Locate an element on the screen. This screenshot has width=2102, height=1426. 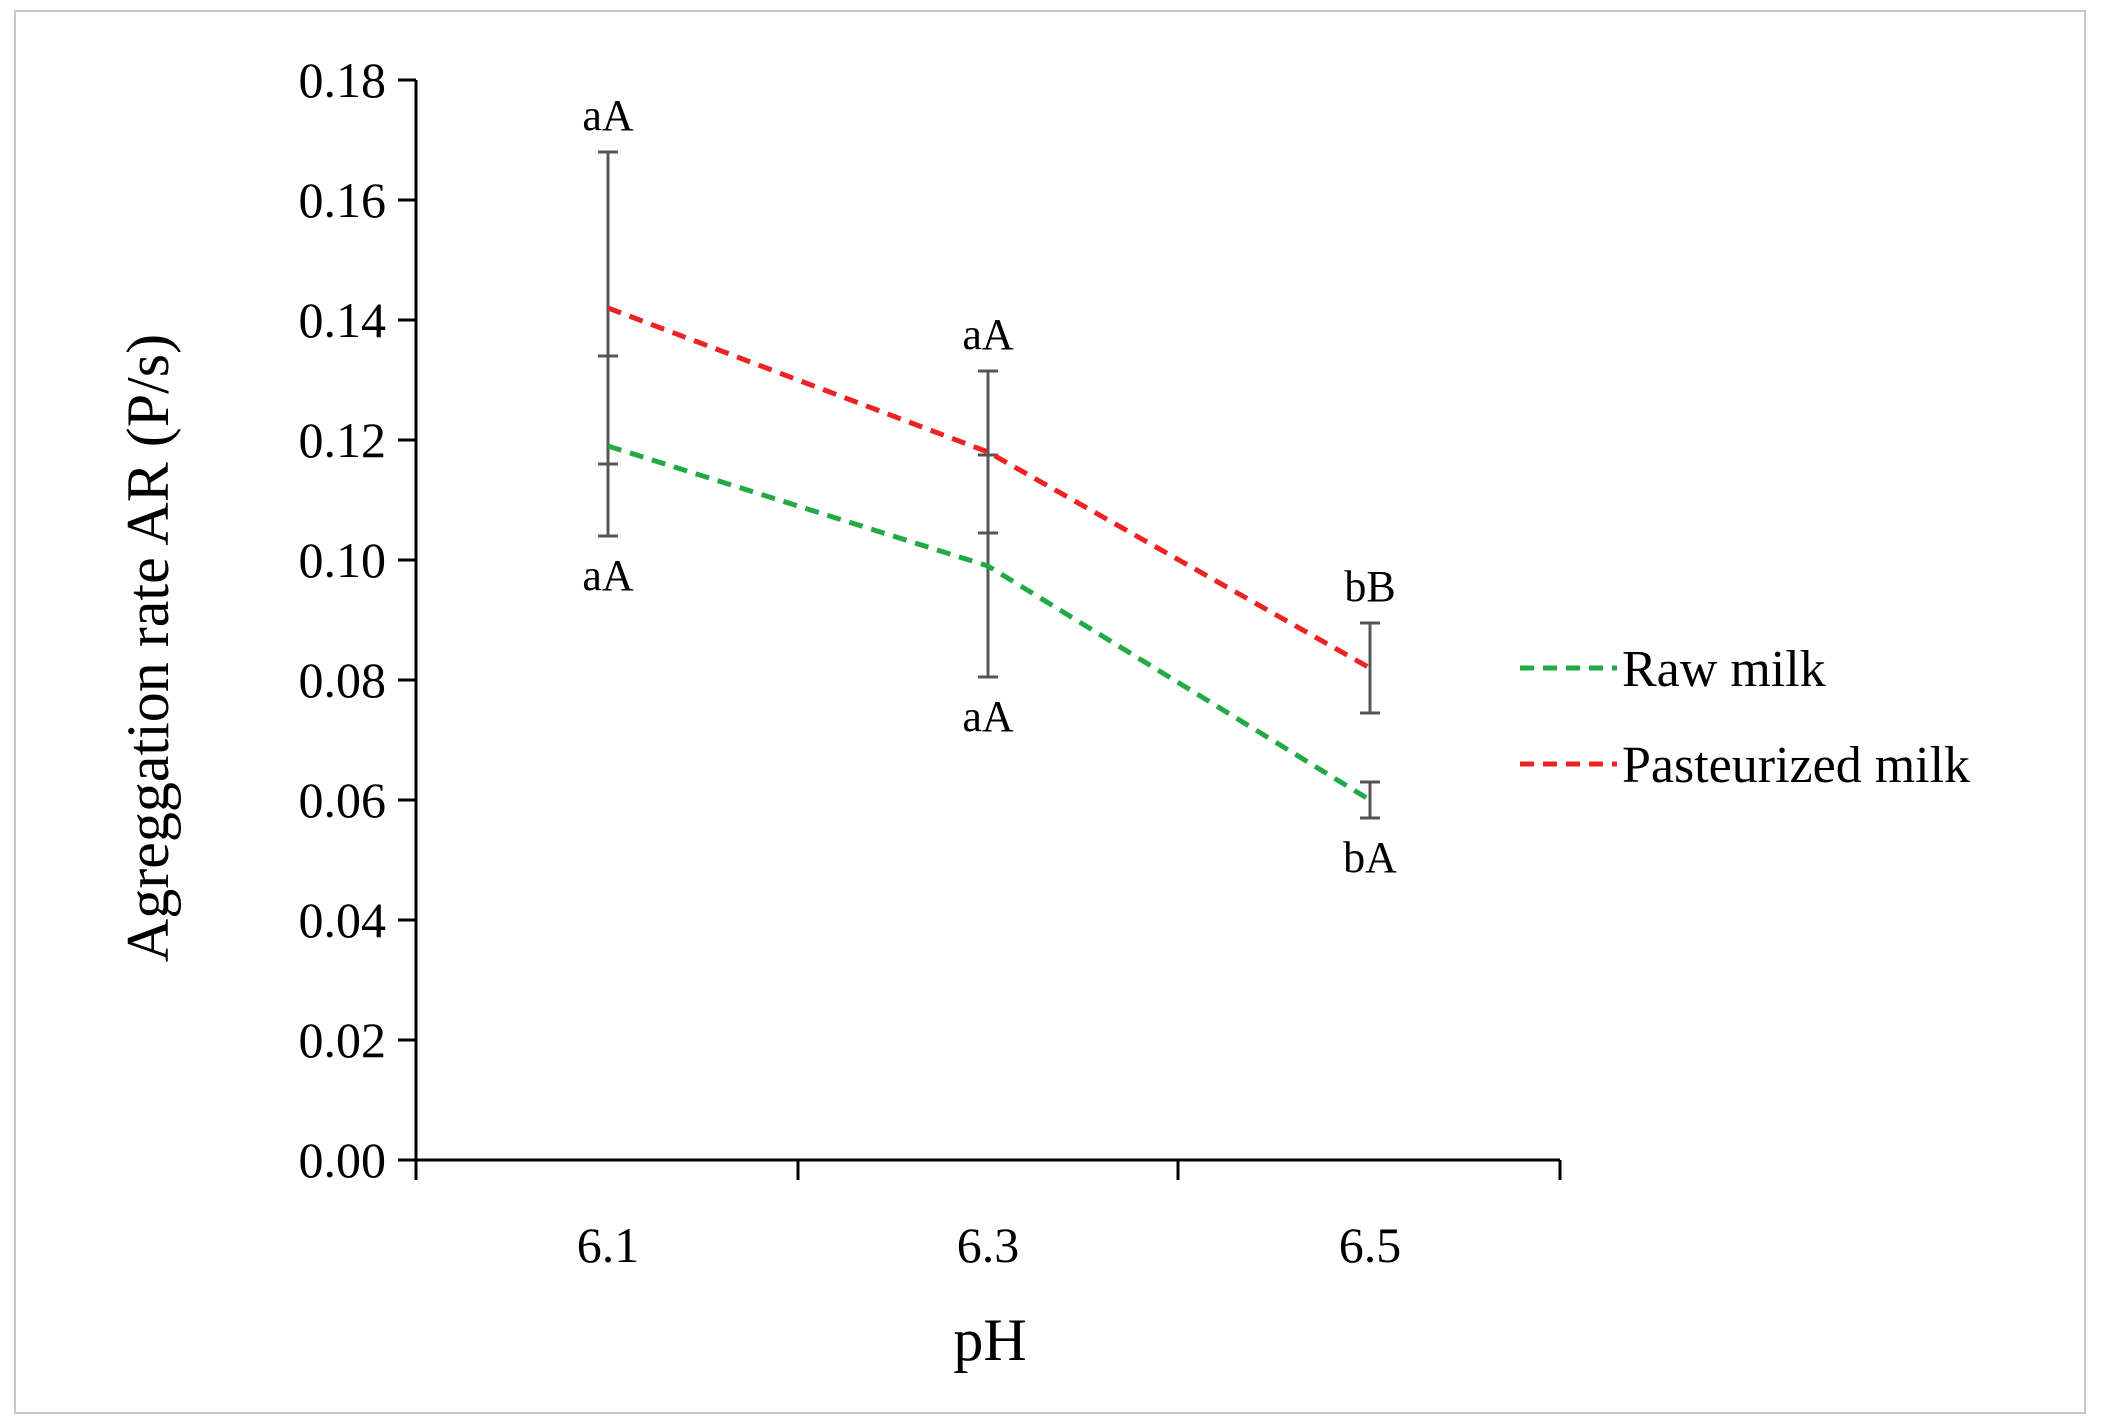
x-tick-label: 6.5 is located at coordinates (1370, 1245).